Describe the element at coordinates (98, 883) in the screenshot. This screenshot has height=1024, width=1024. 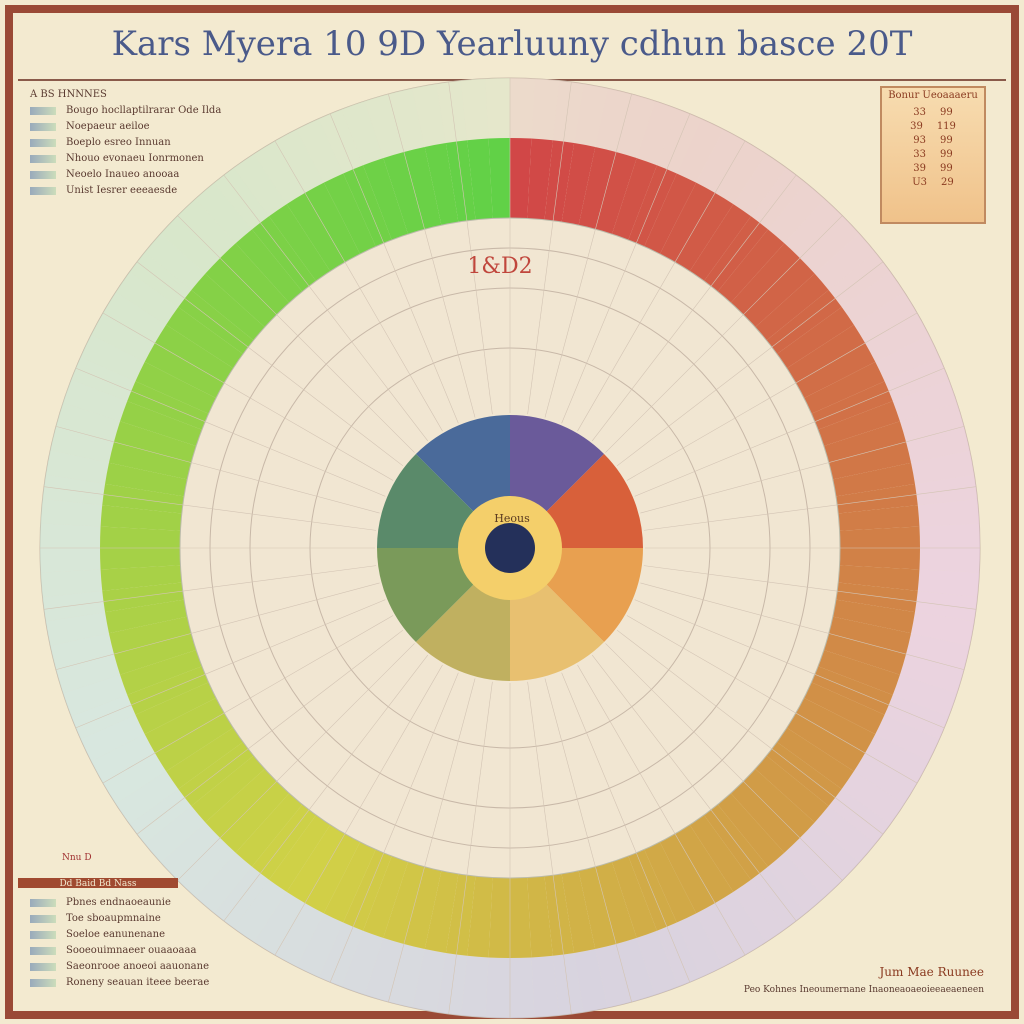
I see `legend-bar` at that location.